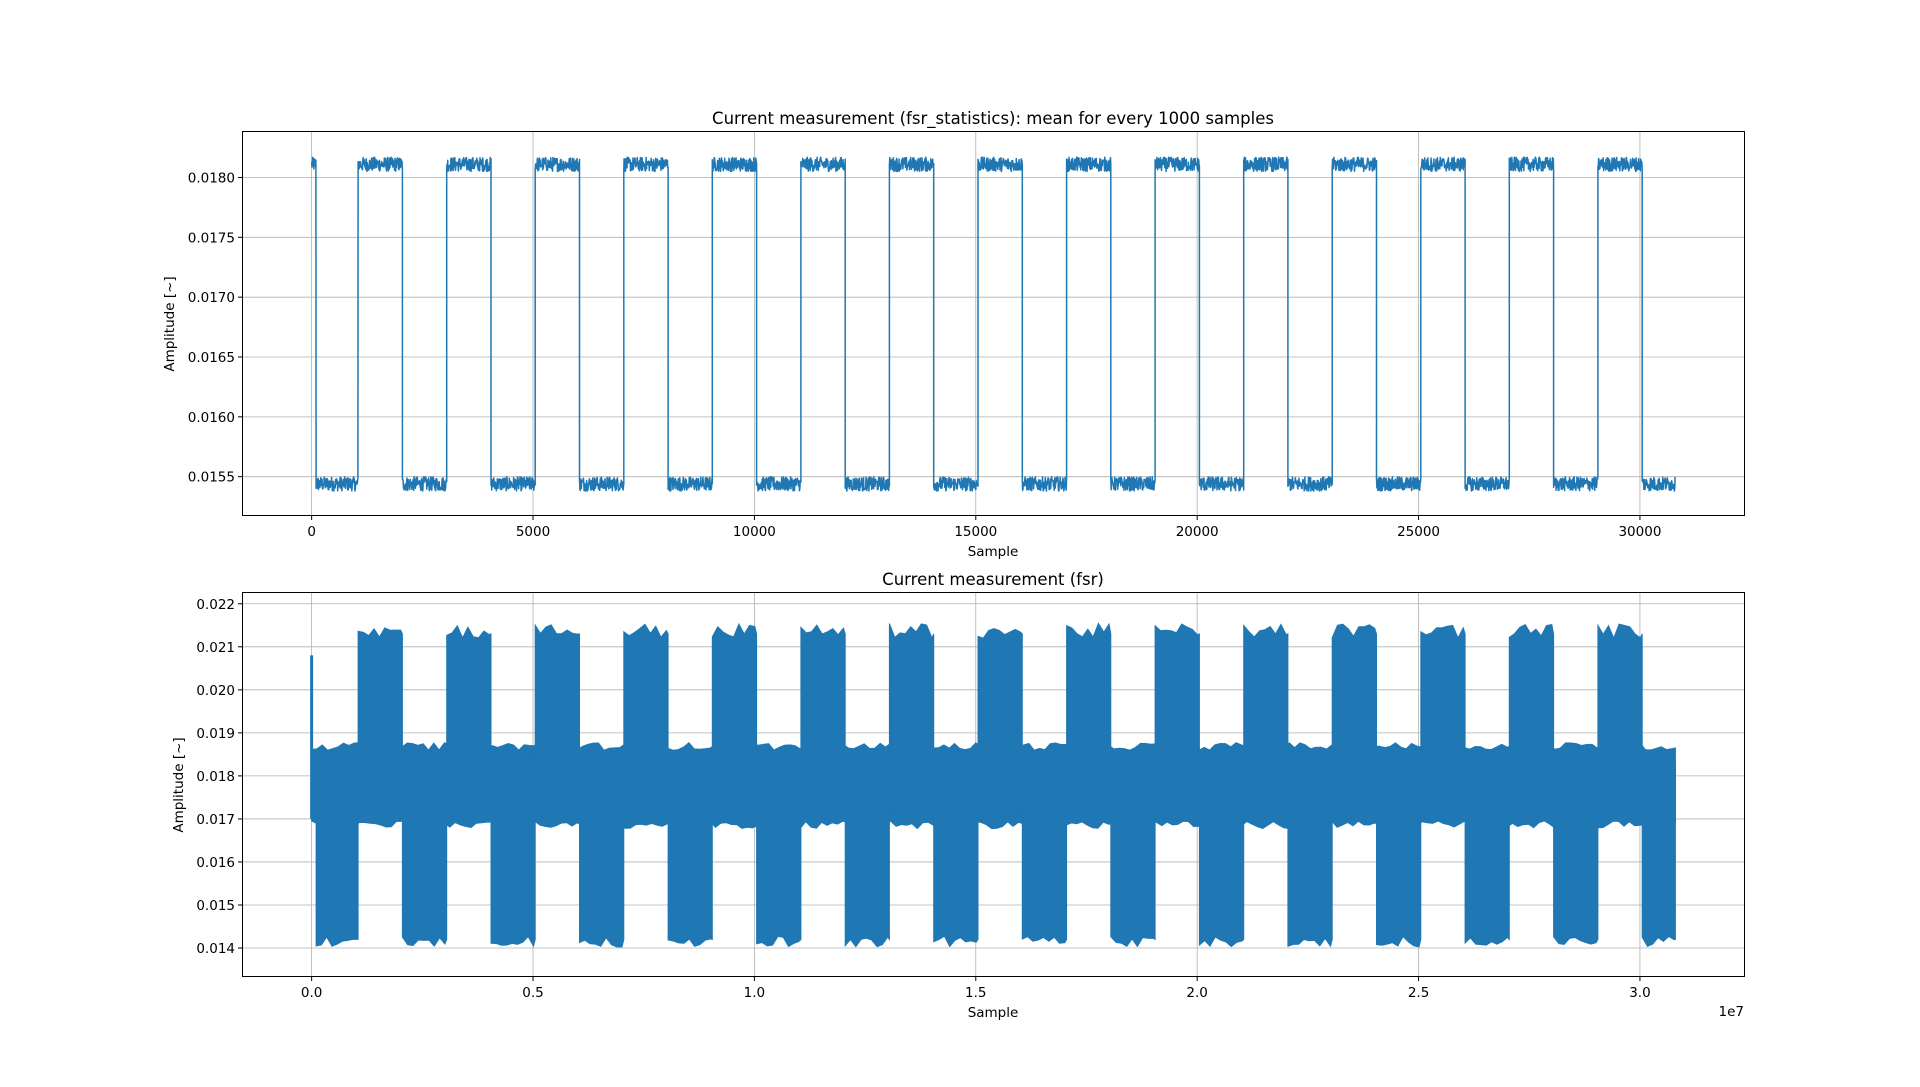 The width and height of the screenshot is (1920, 1087). I want to click on chart-top-x-axis-label: Sample, so click(993, 552).